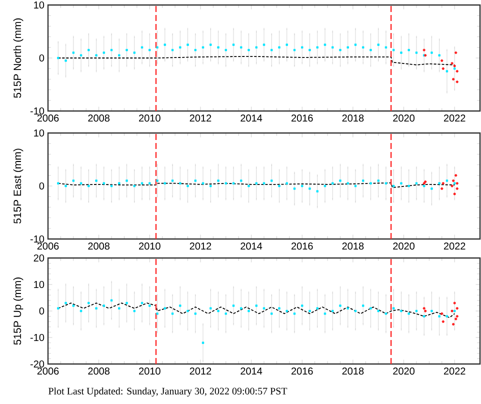  What do you see at coordinates (39, 258) in the screenshot?
I see `y-tick-label: 20` at bounding box center [39, 258].